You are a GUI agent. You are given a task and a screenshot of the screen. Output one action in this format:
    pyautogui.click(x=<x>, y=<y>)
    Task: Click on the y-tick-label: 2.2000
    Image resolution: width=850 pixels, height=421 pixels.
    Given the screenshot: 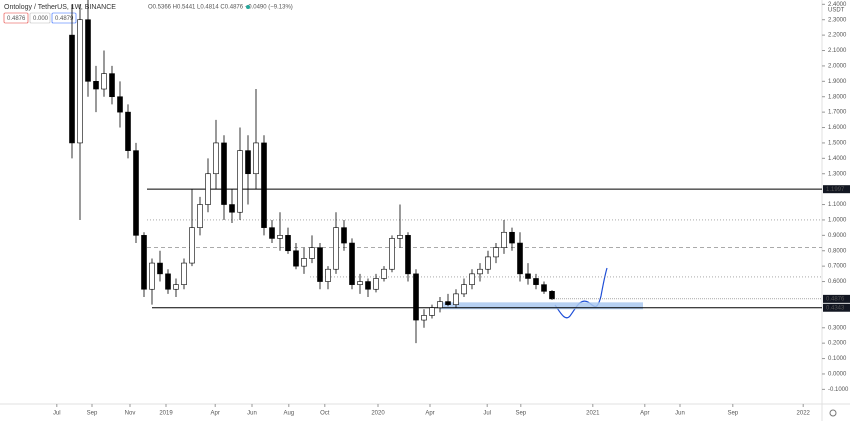 What is the action you would take?
    pyautogui.click(x=837, y=36)
    